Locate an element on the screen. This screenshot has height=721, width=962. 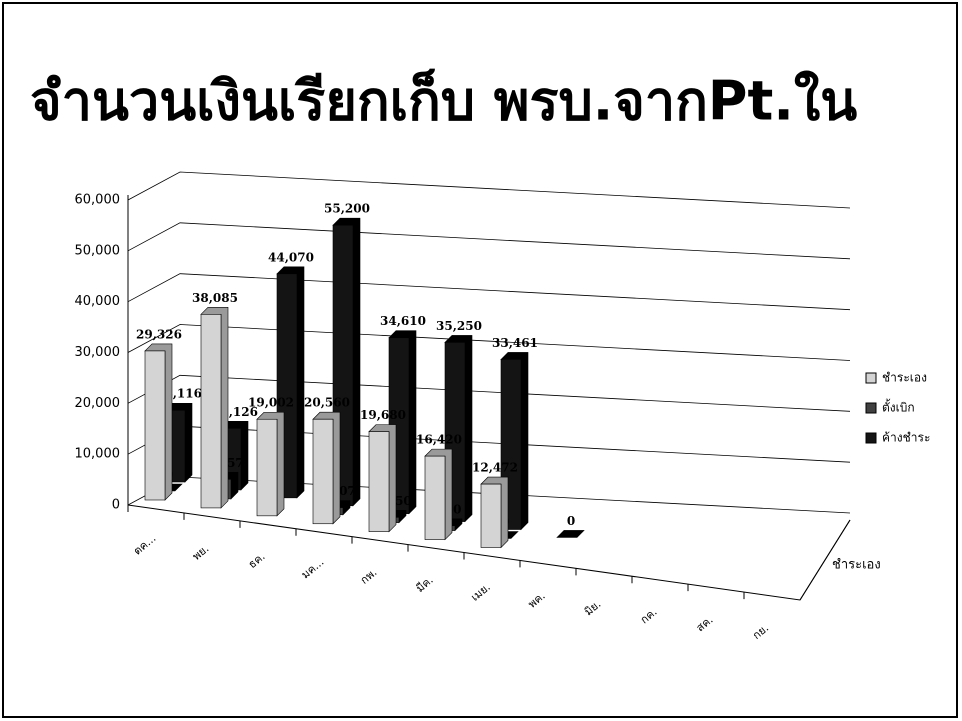
chart-title: จำนวนเงินเรียกเก็บ พรบ.จากPt.ใน is located at coordinates (443, 101).